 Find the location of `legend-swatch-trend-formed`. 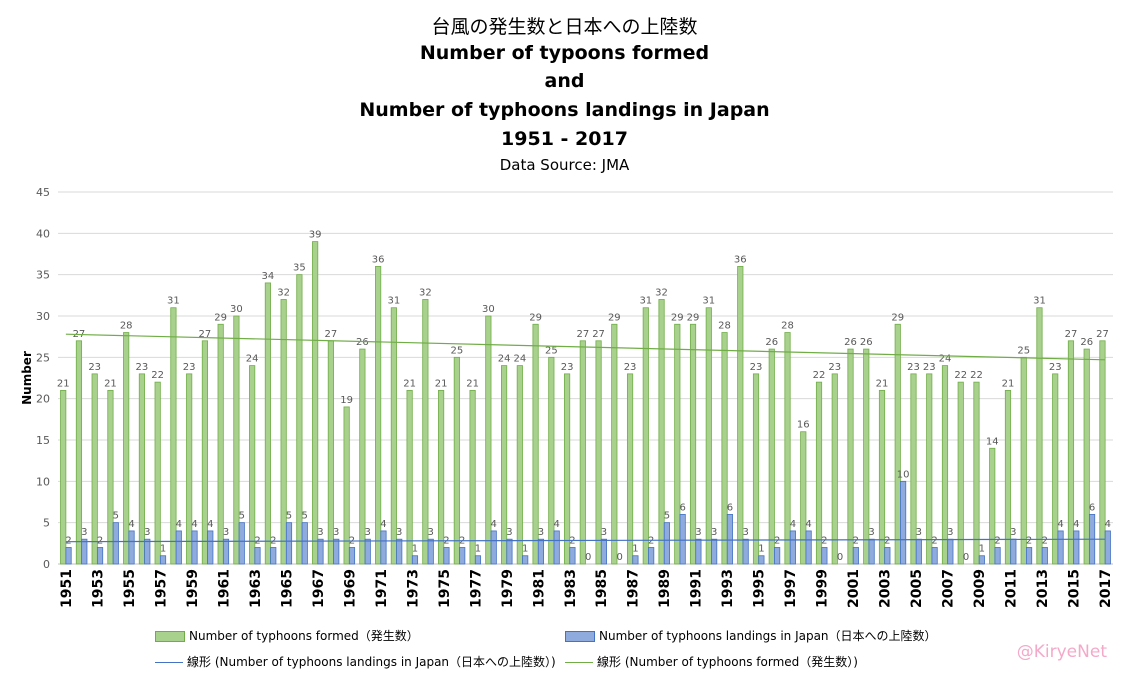

legend-swatch-trend-formed is located at coordinates (579, 662).